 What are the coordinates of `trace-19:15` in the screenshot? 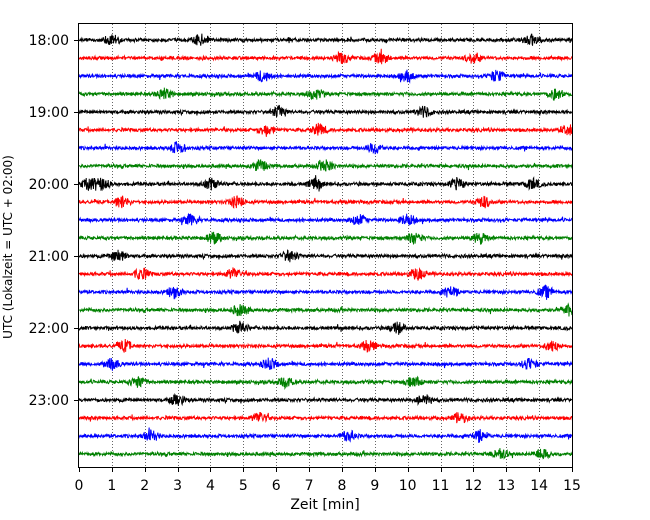 It's located at (325, 129).